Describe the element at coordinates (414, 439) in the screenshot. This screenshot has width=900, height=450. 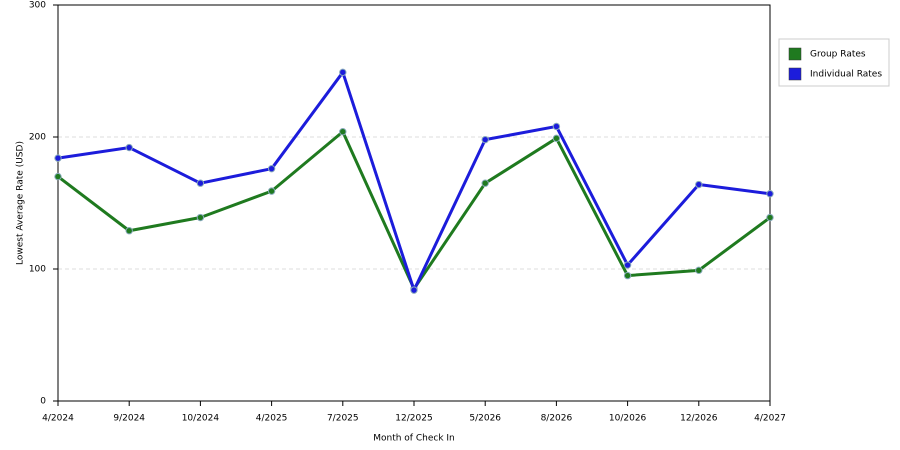
I see `x-axis-label: Month of Check In` at that location.